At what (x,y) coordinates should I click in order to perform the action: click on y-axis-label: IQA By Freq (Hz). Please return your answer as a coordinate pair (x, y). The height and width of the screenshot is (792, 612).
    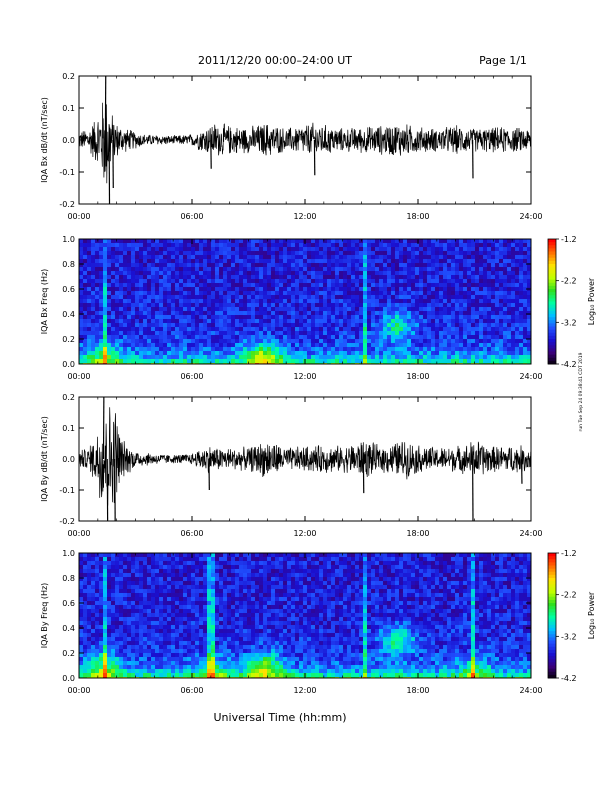
    Looking at the image, I should click on (44, 616).